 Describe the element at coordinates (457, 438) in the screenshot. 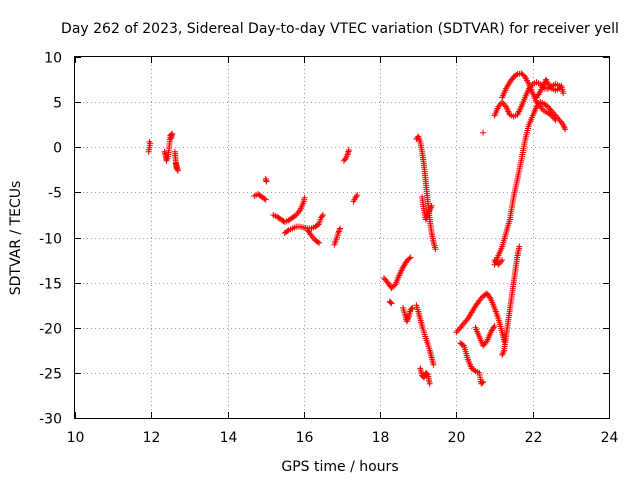

I see `x-tick-label: 20` at that location.